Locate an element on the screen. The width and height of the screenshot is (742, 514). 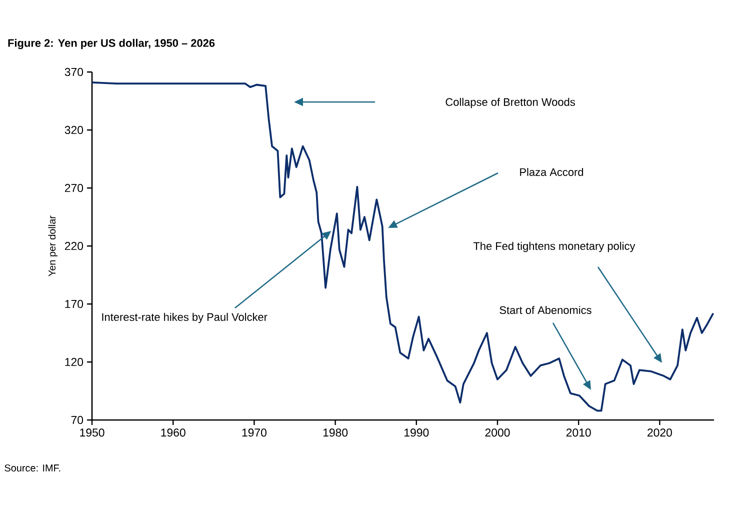
y-tick-label: 370 is located at coordinates (74, 72).